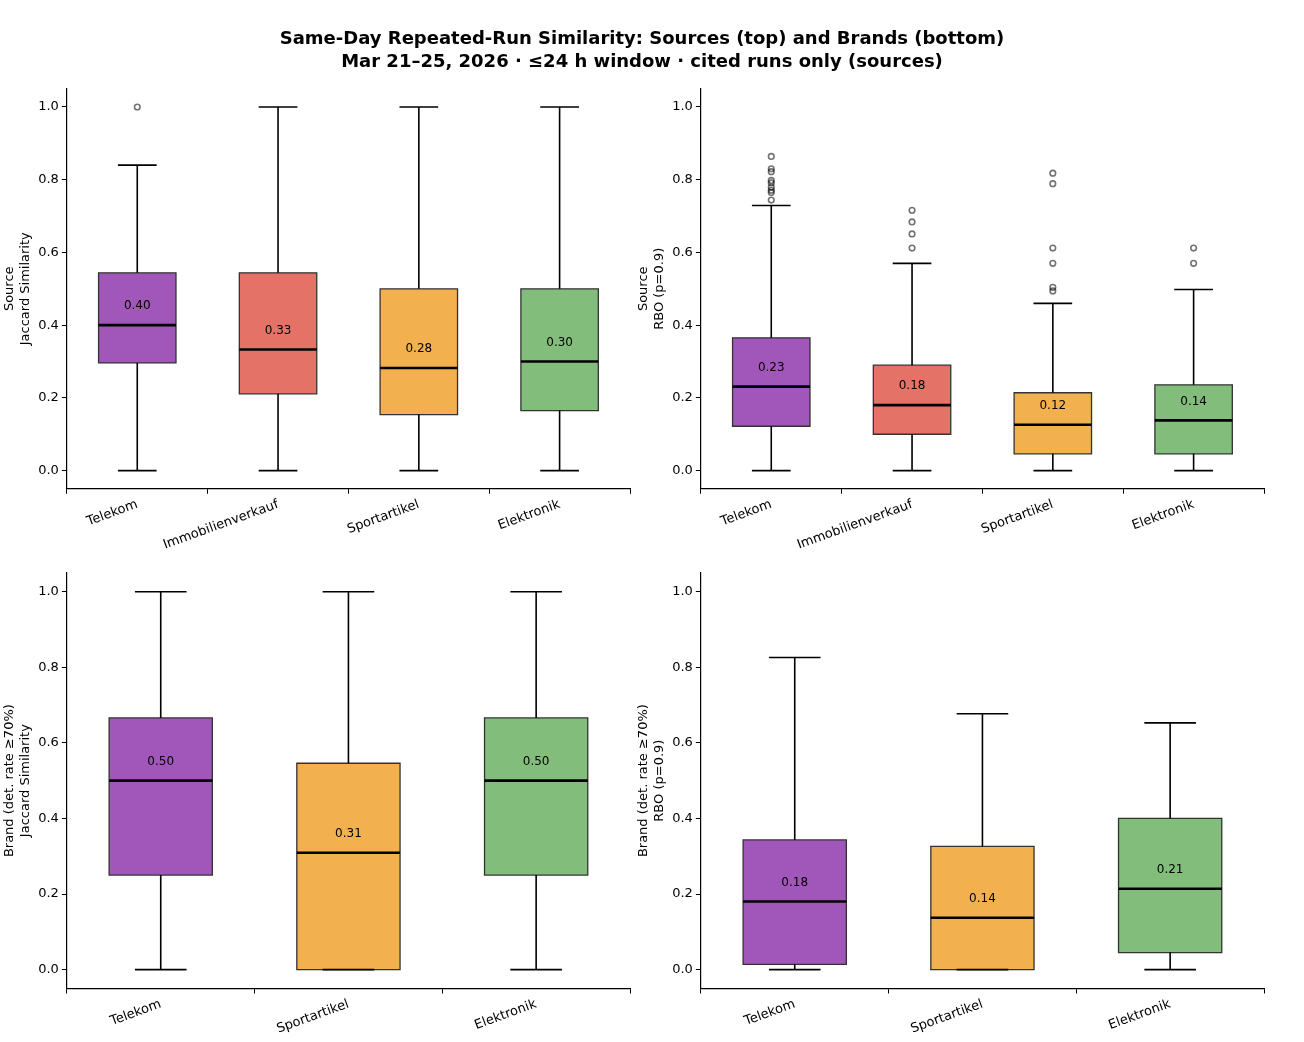 Image resolution: width=1304 pixels, height=1042 pixels. I want to click on text: 0.33, so click(278, 329).